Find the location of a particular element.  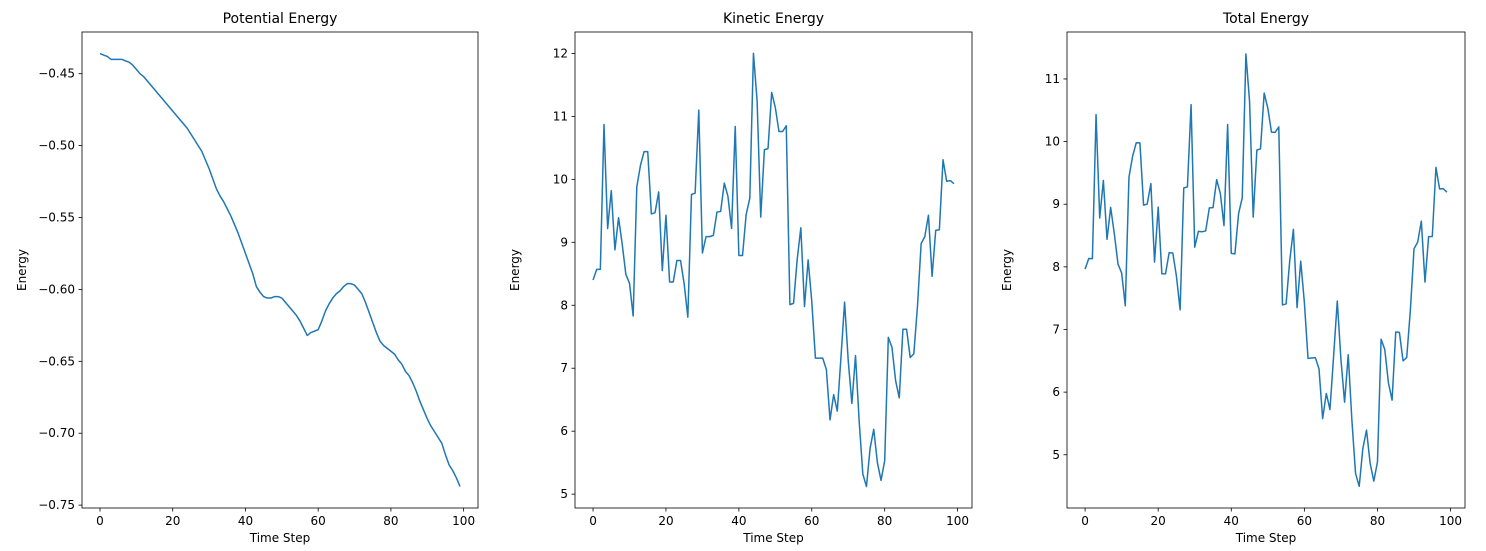

subplot-title: Total Energy is located at coordinates (1265, 19).